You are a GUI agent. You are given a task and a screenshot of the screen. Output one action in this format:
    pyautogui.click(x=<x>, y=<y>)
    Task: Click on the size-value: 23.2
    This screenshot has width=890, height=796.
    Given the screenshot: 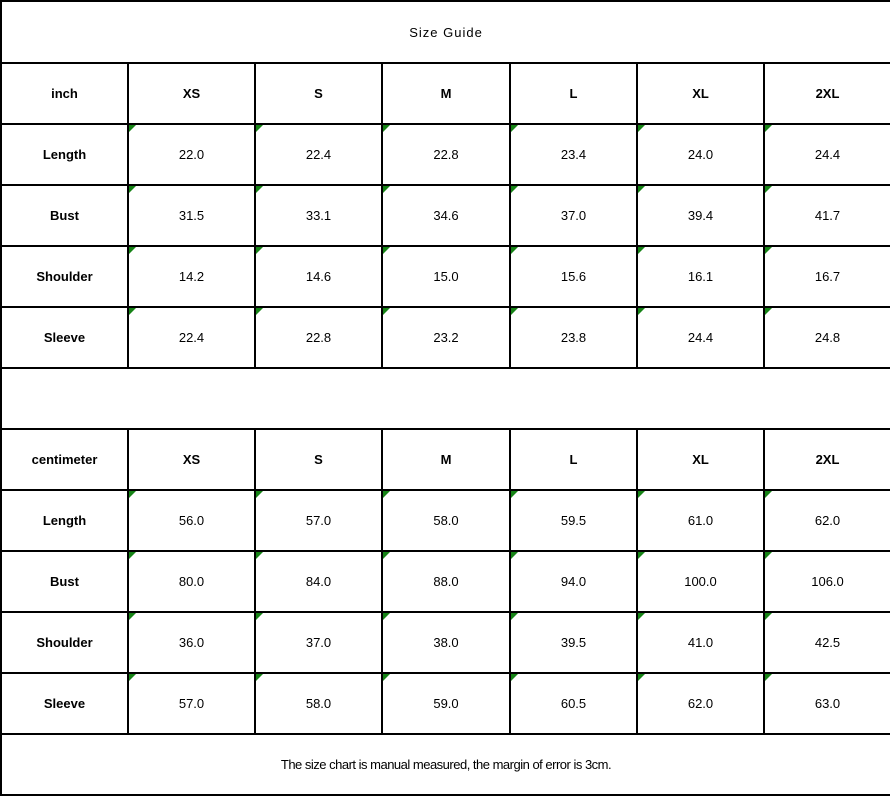 What is the action you would take?
    pyautogui.click(x=446, y=337)
    